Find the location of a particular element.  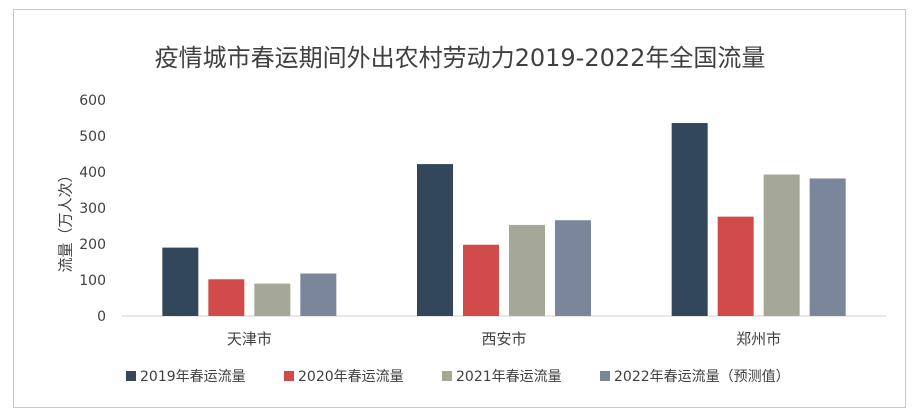

chart-title: 疫情城市春运期间外出农村劳动力2019-2022年全国流量 is located at coordinates (460, 58).